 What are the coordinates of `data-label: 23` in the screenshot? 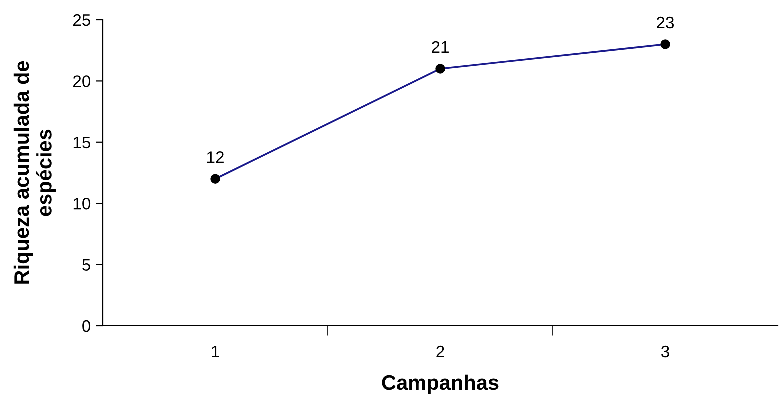 It's located at (665, 22).